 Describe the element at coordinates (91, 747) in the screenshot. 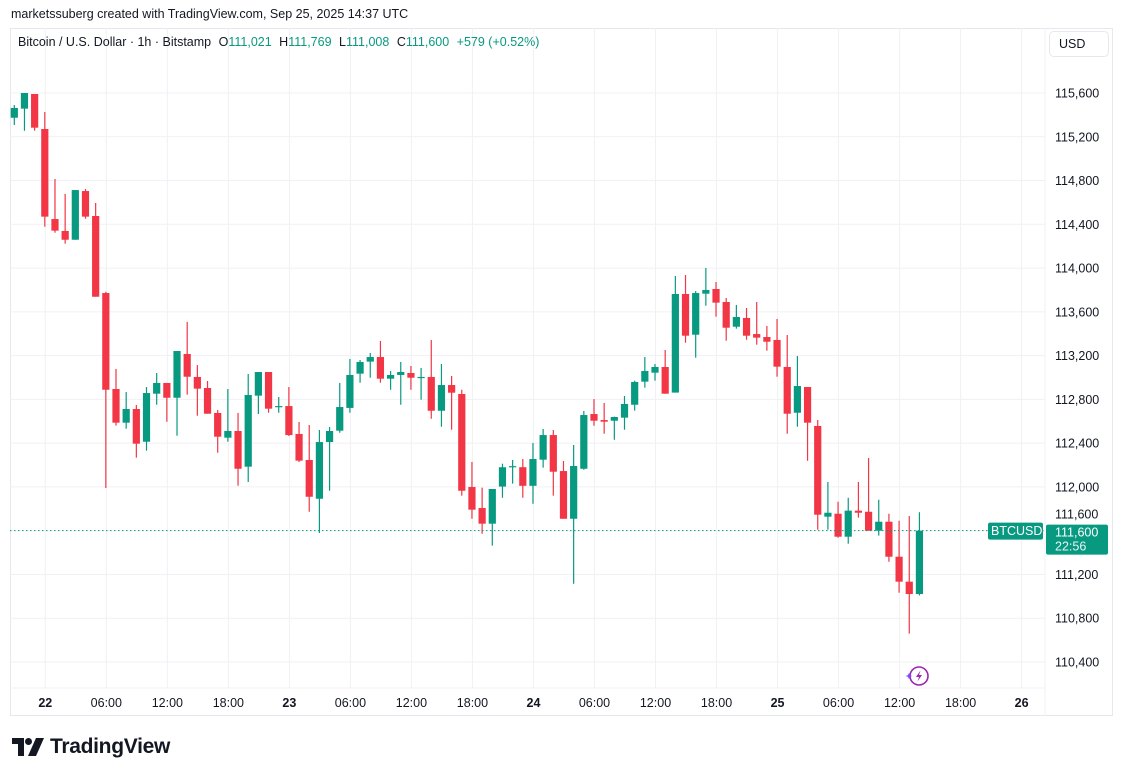

I see `tradingview-logo: TradingView` at that location.